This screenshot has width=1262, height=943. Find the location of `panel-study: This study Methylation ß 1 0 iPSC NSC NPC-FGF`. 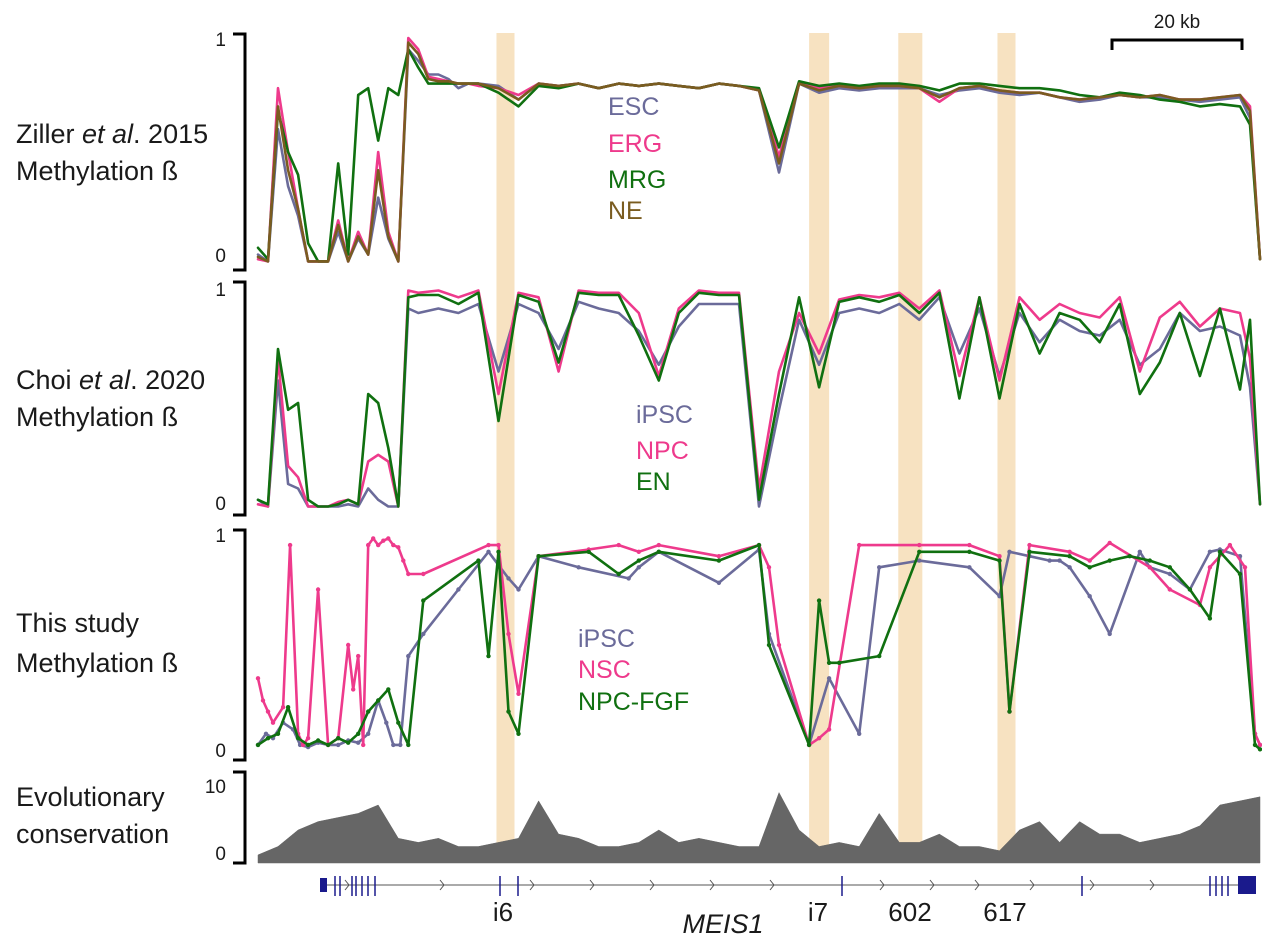

panel-study: This study Methylation ß 1 0 iPSC NSC NPC-FGF is located at coordinates (352, 644).